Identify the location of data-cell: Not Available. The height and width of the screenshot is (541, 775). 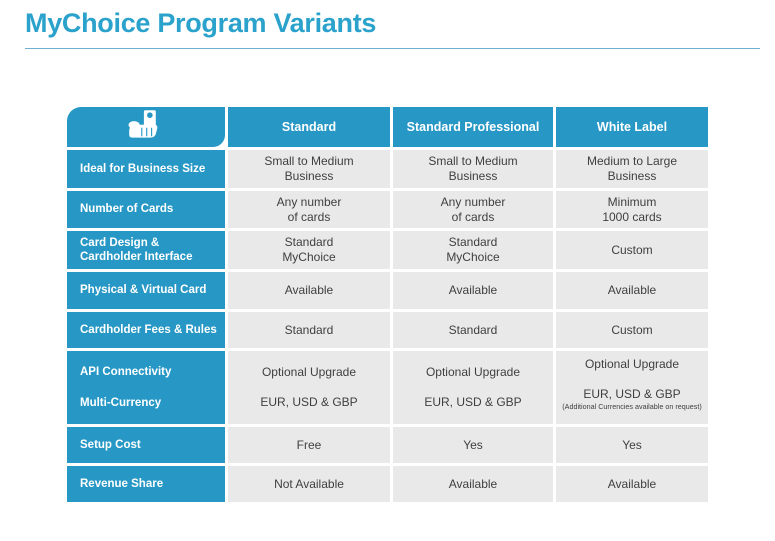
(309, 484).